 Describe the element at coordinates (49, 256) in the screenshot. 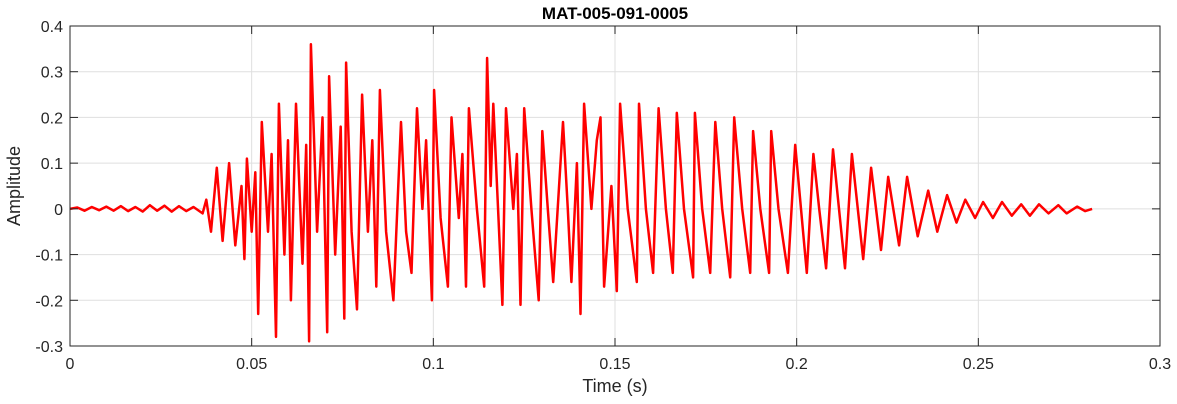

I see `y-tick-label: -0.1` at that location.